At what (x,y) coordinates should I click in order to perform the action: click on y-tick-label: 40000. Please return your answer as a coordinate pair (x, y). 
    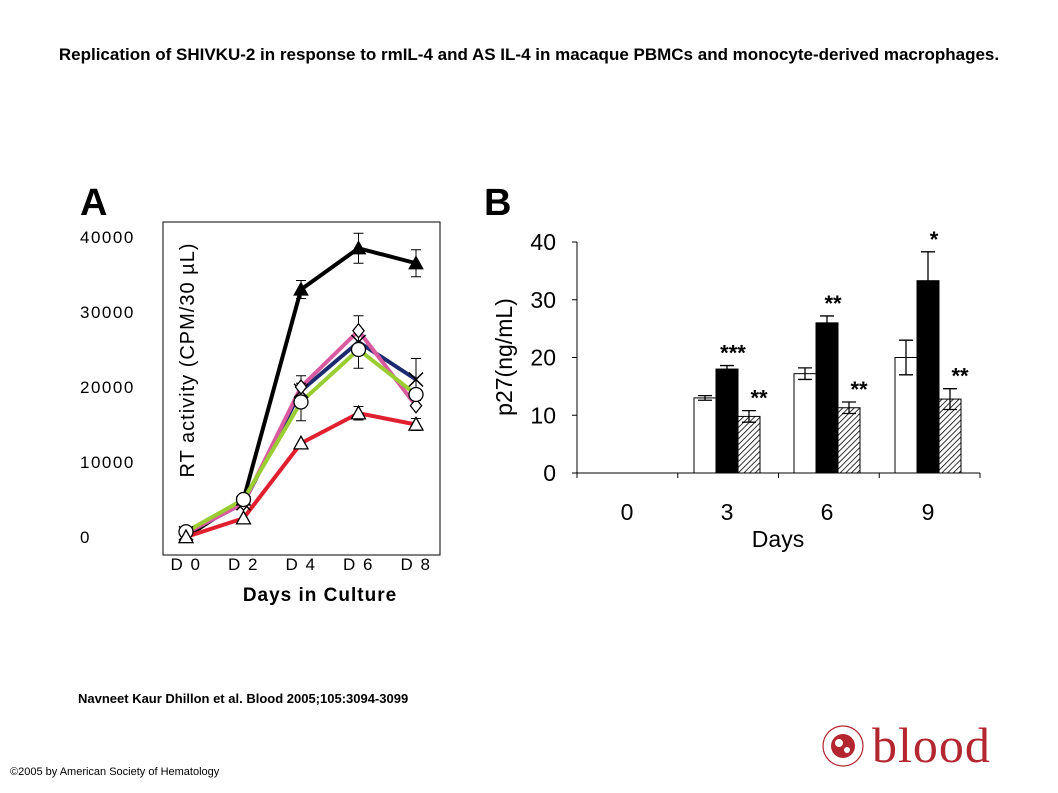
    Looking at the image, I should click on (107, 237).